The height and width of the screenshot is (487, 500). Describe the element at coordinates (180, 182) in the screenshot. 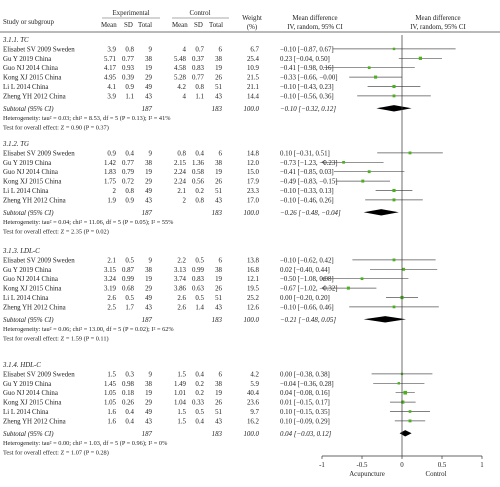

I see `ctl-mean: 2.24` at that location.